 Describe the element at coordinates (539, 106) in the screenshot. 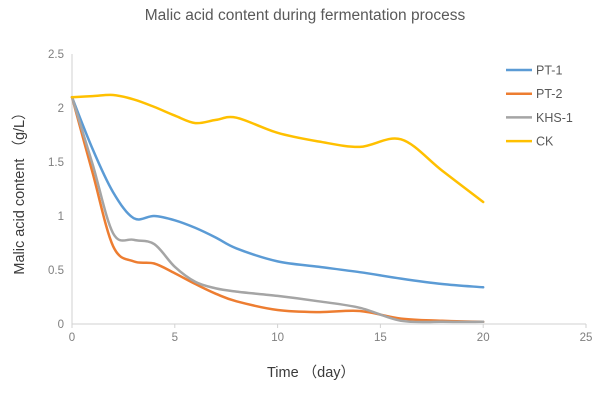

I see `legend: PT-1 PT-2 KHS-1 CK` at that location.